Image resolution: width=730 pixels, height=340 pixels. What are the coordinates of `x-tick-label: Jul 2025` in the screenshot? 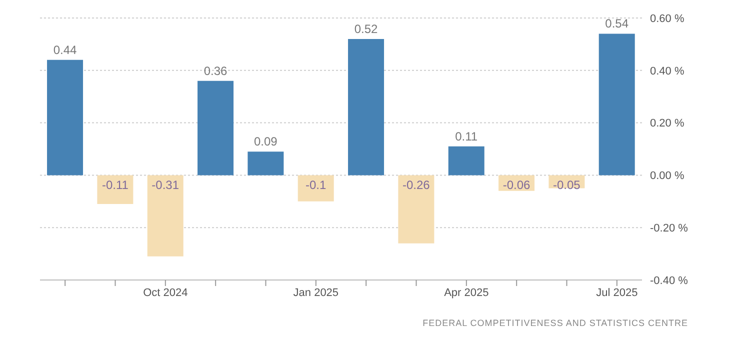 It's located at (617, 292).